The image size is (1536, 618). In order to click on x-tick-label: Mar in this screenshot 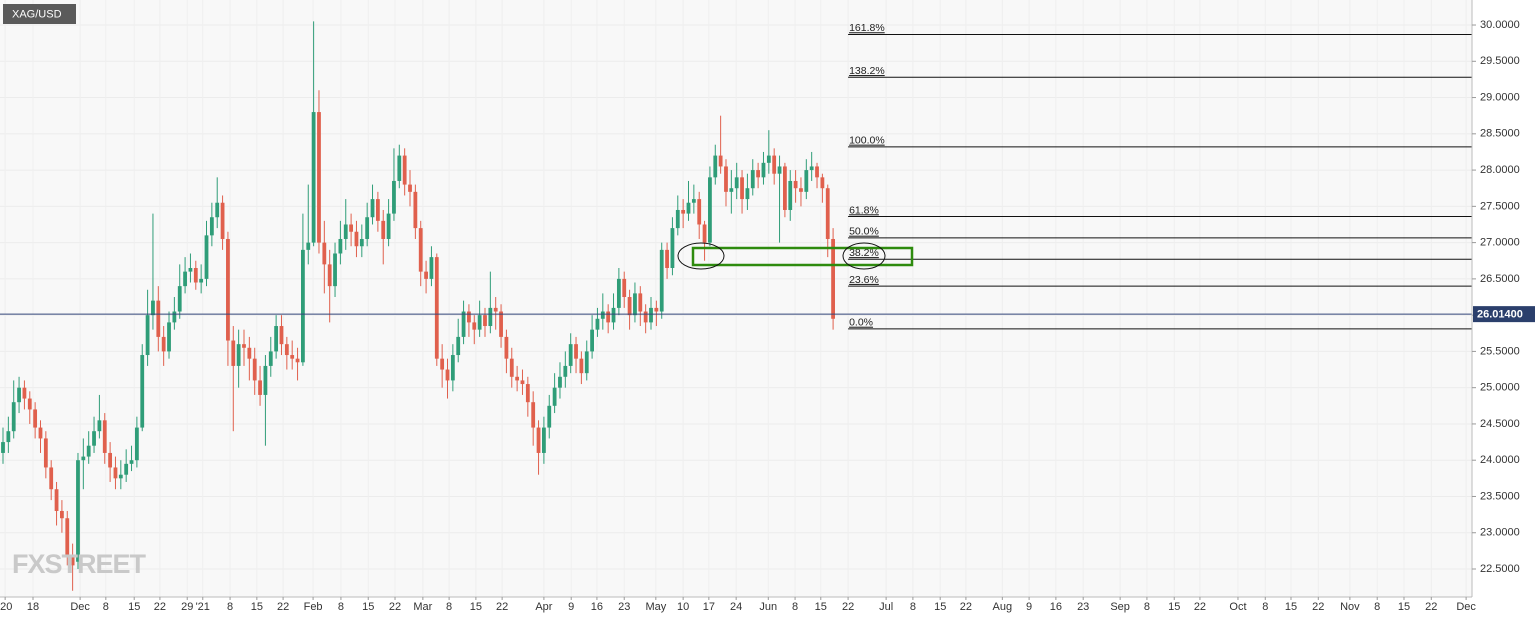, I will do `click(422, 607)`.